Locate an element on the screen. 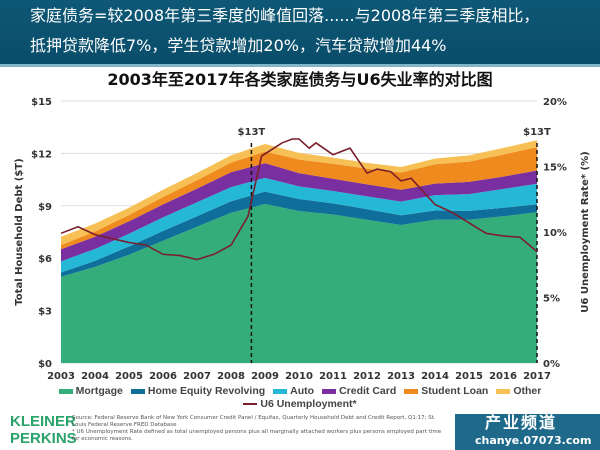  legend-label: Mortgage is located at coordinates (99, 391).